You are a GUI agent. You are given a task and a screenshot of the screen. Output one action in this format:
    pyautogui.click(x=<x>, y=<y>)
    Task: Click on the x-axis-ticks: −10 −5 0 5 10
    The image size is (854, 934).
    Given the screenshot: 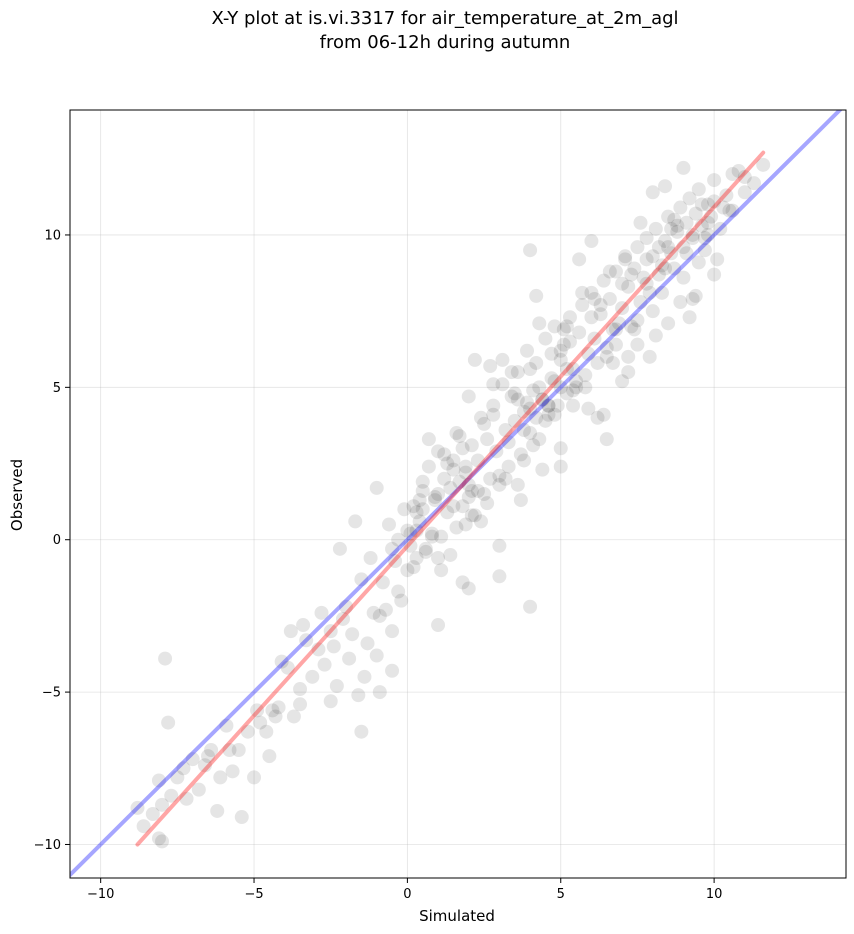 What is the action you would take?
    pyautogui.click(x=404, y=890)
    